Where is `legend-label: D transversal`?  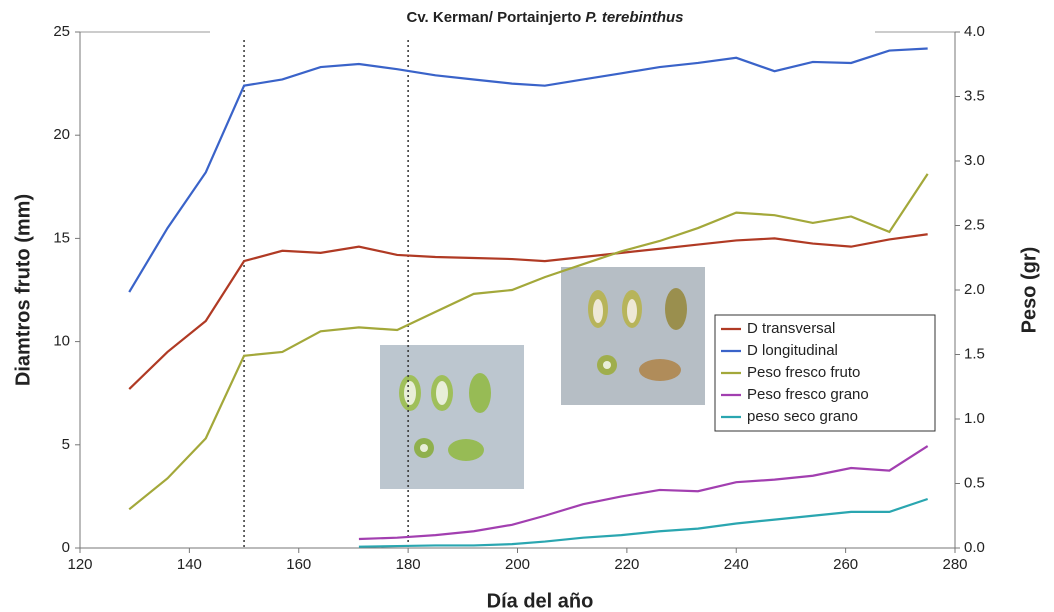
legend-label: D transversal is located at coordinates (791, 328).